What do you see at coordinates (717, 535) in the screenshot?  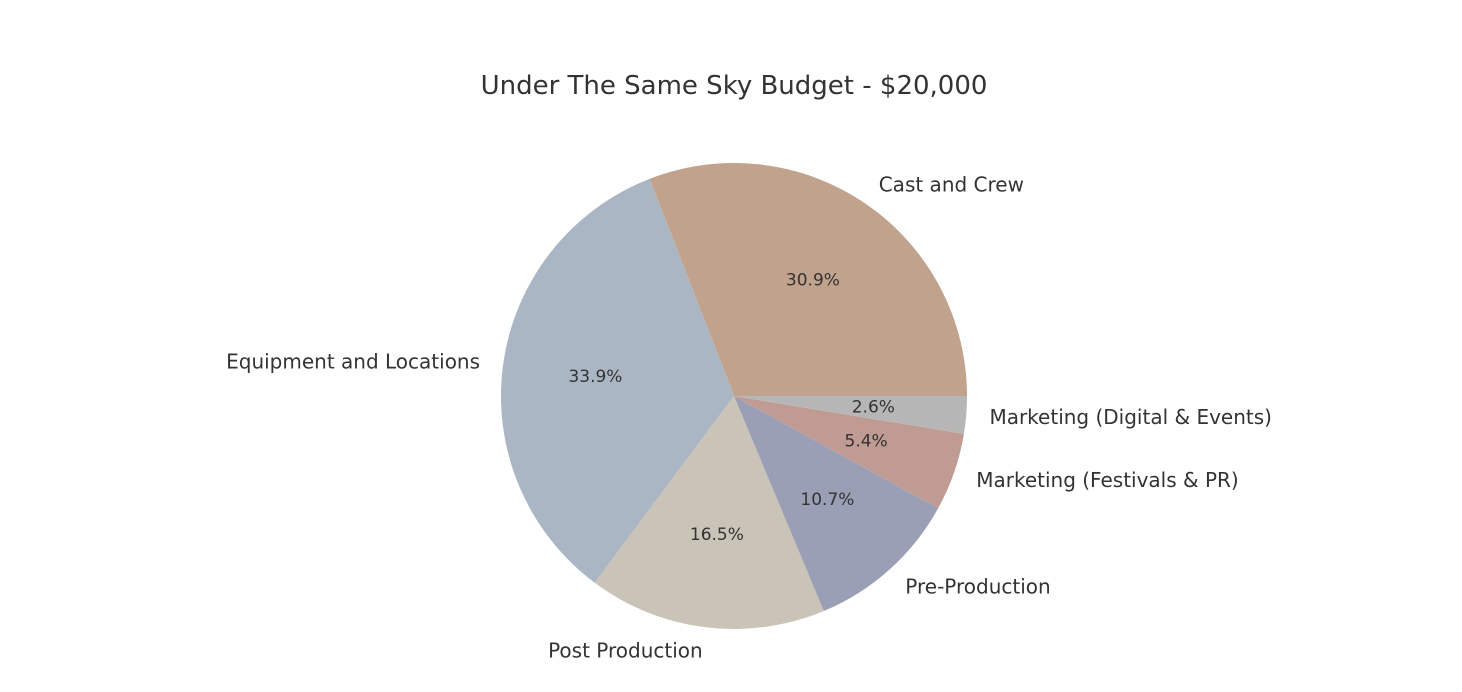 I see `percent-label-post-production: 16.5%` at bounding box center [717, 535].